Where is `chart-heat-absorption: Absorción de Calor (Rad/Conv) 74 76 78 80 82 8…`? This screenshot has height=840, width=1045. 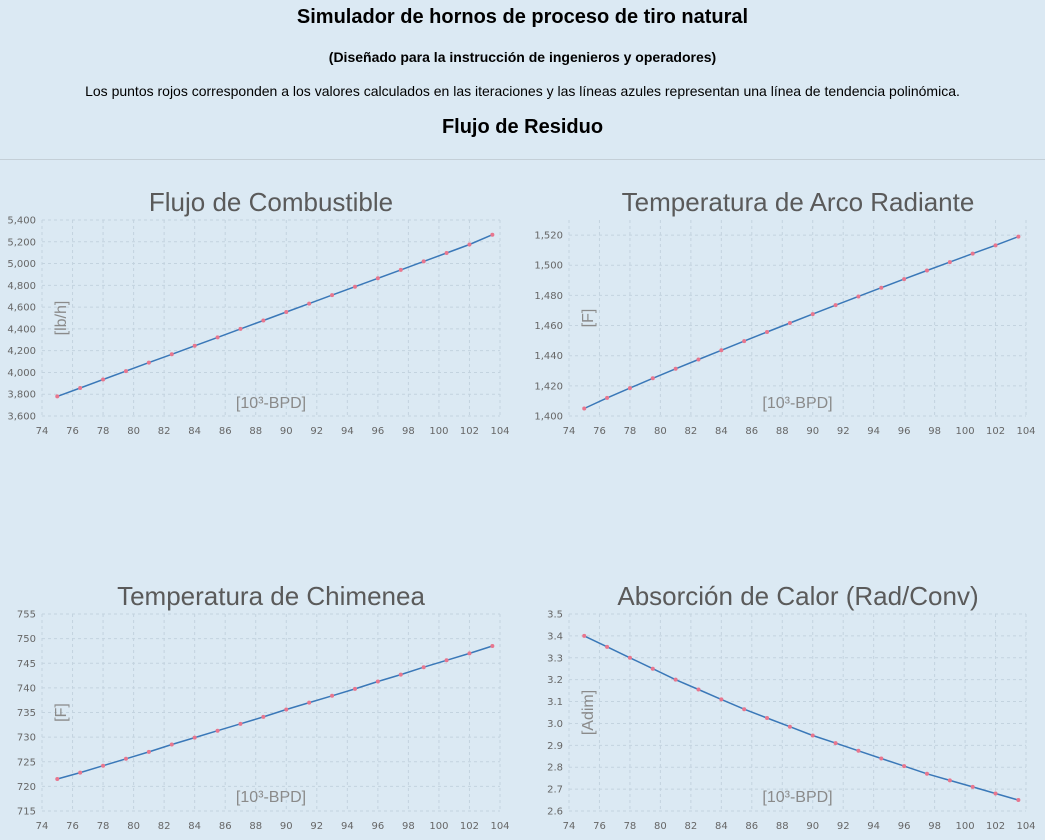
chart-heat-absorption: Absorción de Calor (Rad/Conv) 74 76 78 80 82 8… is located at coordinates (791, 706).